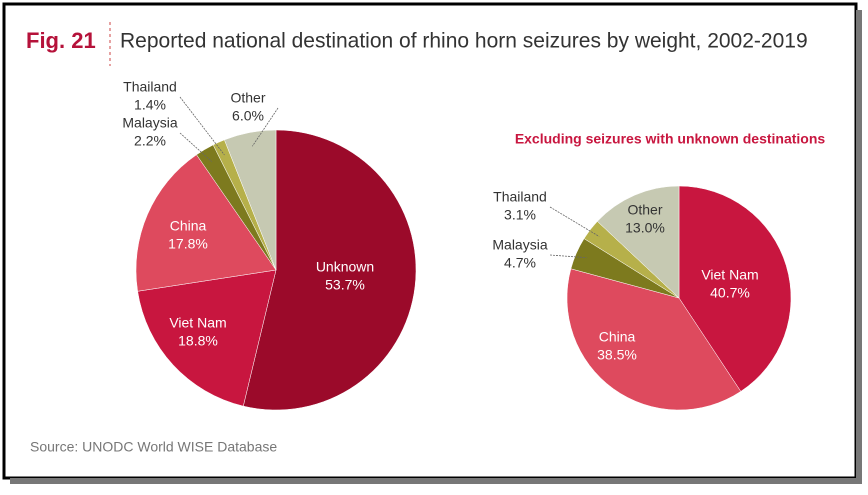 This screenshot has height=495, width=868. I want to click on slice-value: 3.1%, so click(520, 215).